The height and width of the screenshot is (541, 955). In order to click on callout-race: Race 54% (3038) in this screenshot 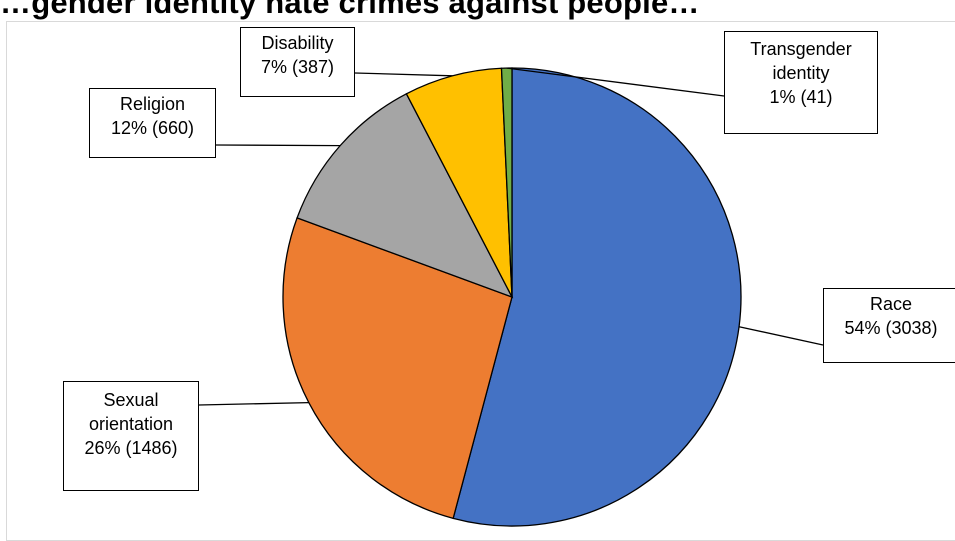, I will do `click(889, 325)`.